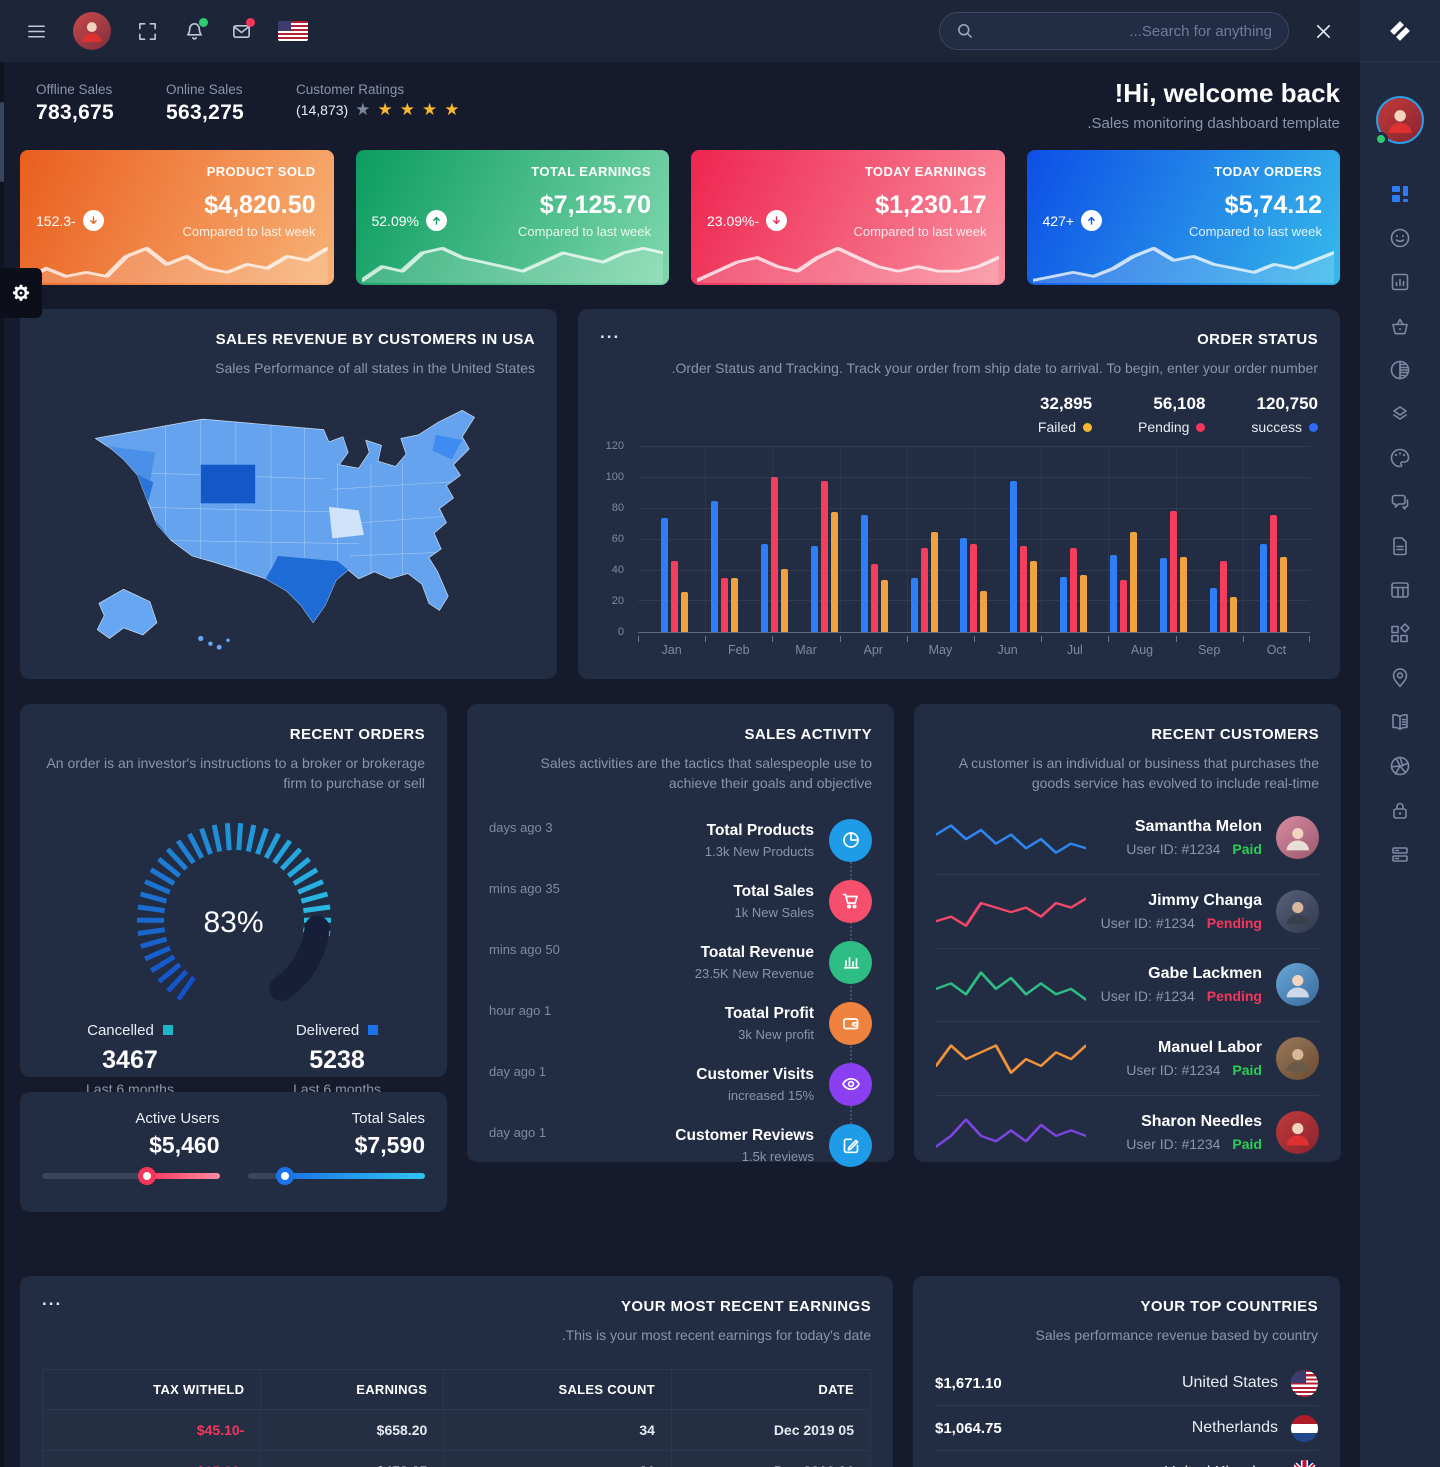  I want to click on palette-icon, so click(1400, 458).